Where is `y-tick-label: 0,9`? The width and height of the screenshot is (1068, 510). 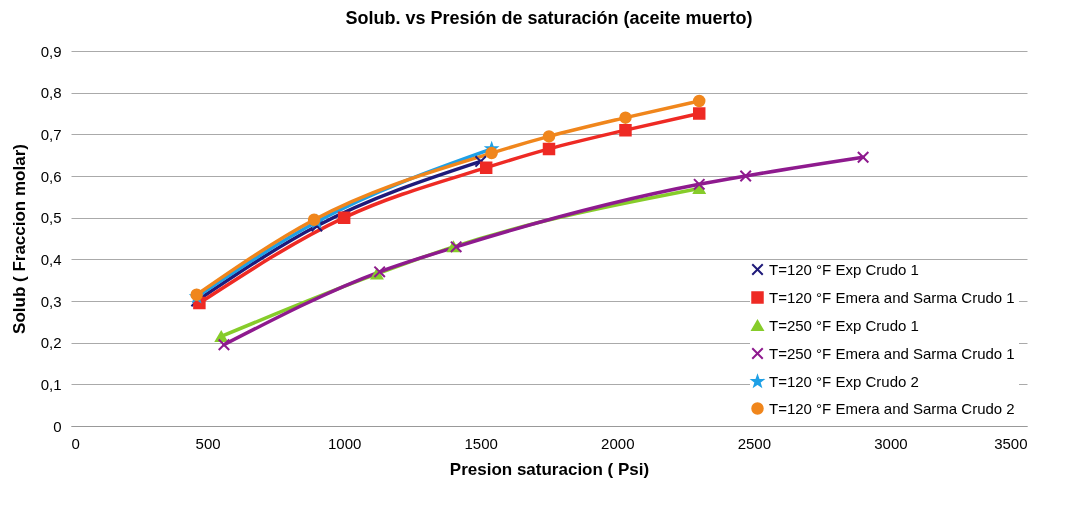
y-tick-label: 0,9 is located at coordinates (51, 51).